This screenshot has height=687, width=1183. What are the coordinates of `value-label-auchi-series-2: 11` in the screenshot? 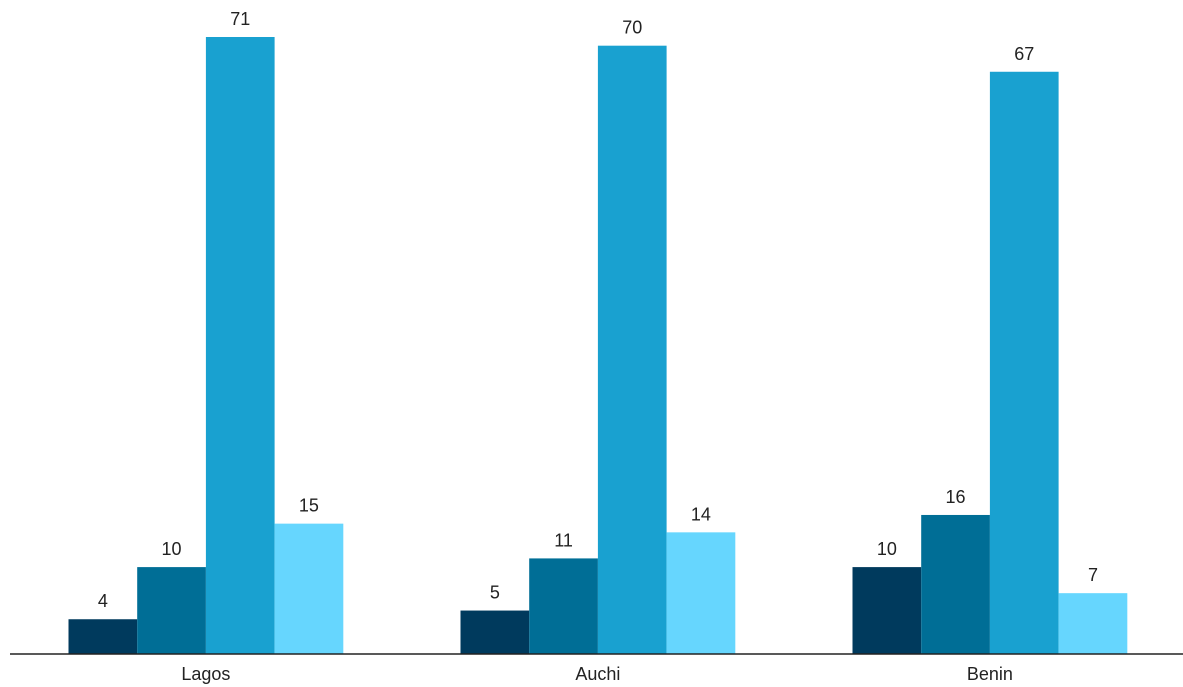 It's located at (563, 540).